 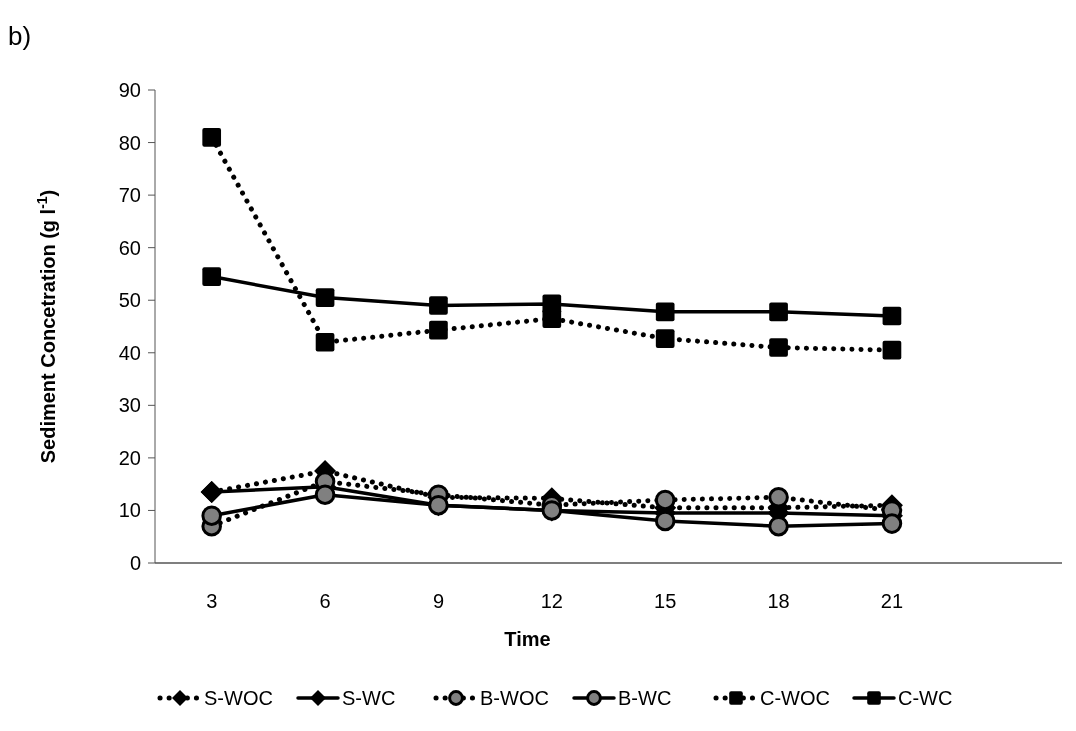 What do you see at coordinates (369, 698) in the screenshot?
I see `legend-label: S-WC` at bounding box center [369, 698].